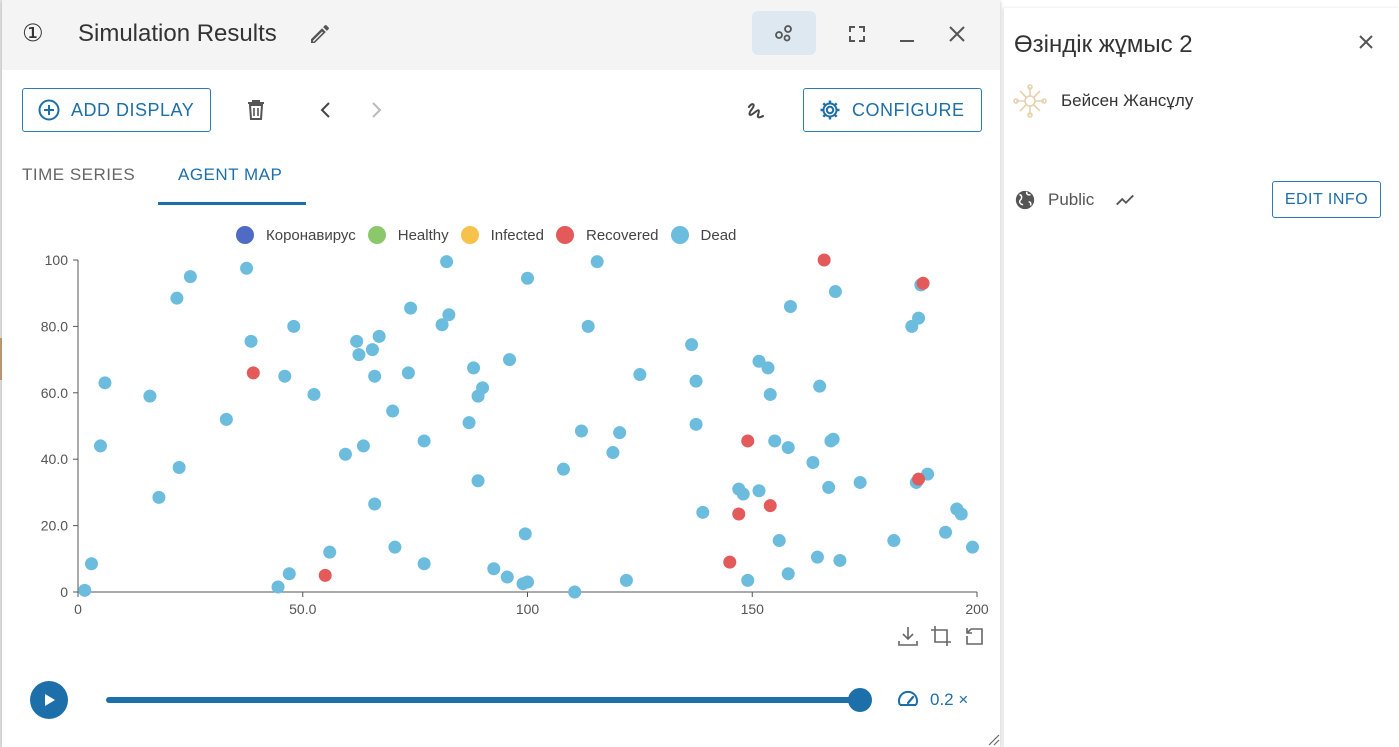 This screenshot has height=747, width=1399. I want to click on trending-icon, so click(1125, 200).